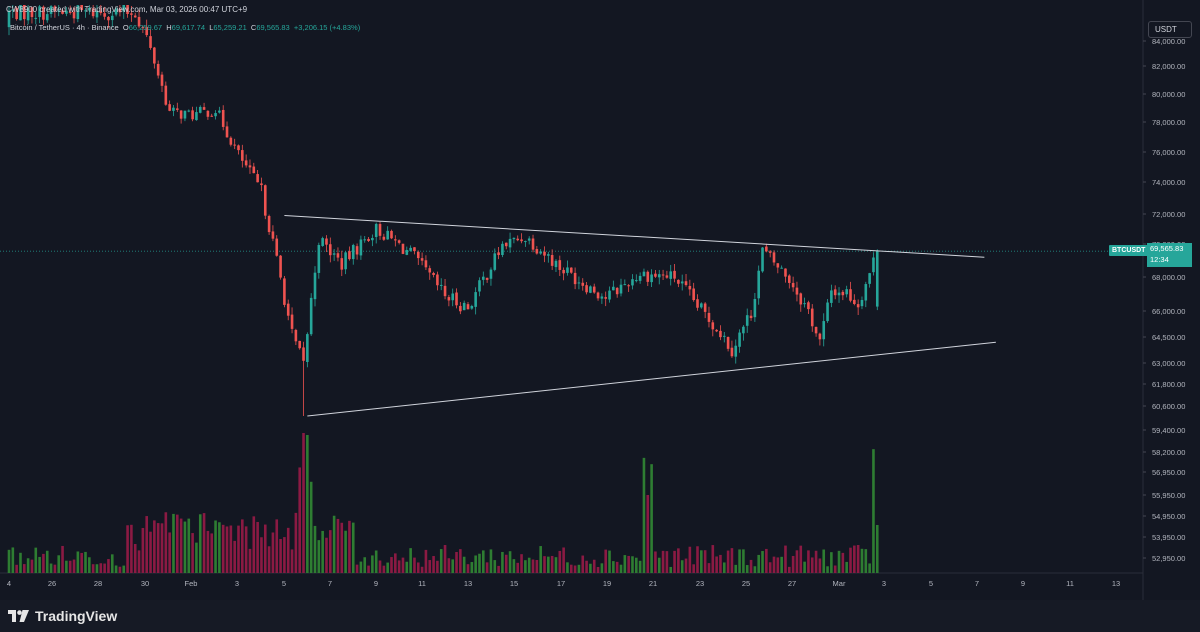  Describe the element at coordinates (18, 616) in the screenshot. I see `tradingview-mark-icon` at that location.